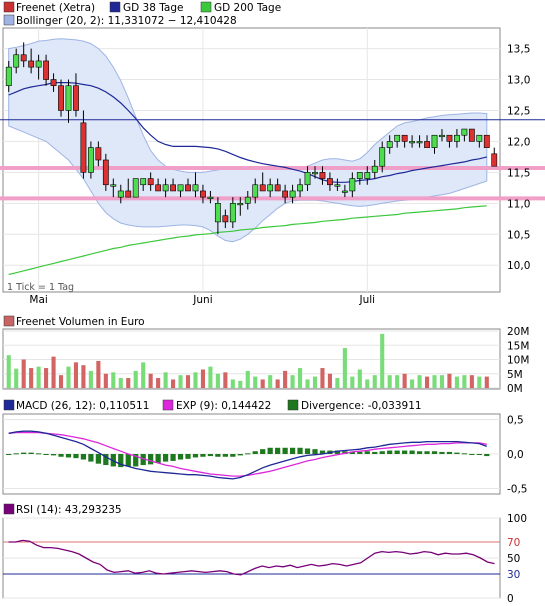 The width and height of the screenshot is (545, 606). What do you see at coordinates (515, 420) in the screenshot?
I see `macd-tick-label: 0,5` at bounding box center [515, 420].